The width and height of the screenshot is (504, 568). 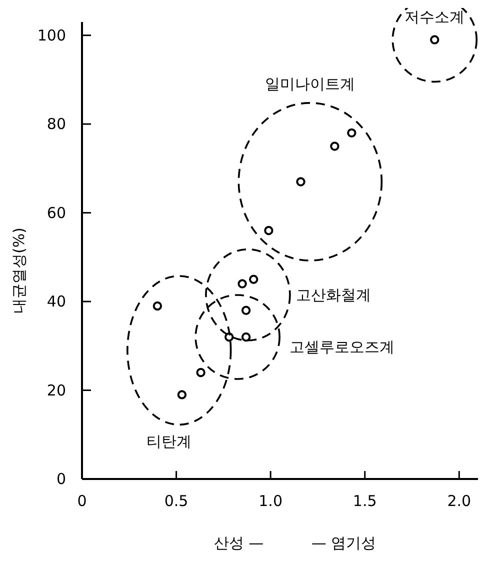 What do you see at coordinates (310, 83) in the screenshot?
I see `text: 일미나이트계` at bounding box center [310, 83].